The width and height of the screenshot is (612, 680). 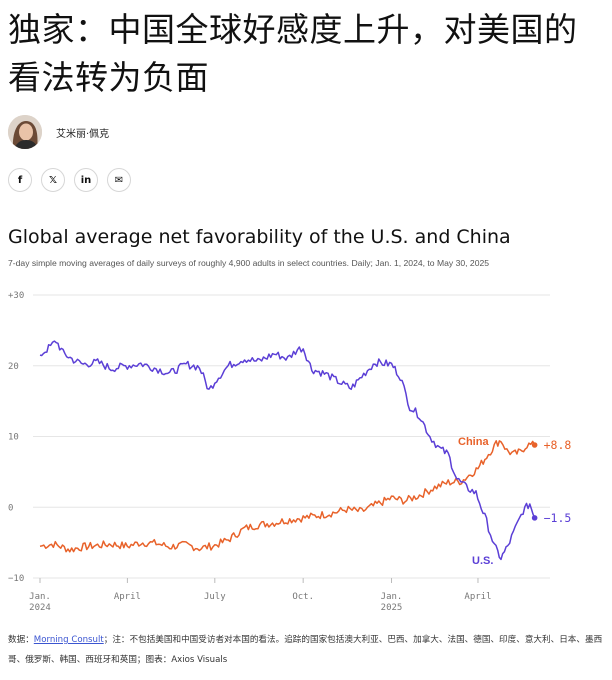 I want to click on china-series-annotation: China, so click(x=473, y=442).